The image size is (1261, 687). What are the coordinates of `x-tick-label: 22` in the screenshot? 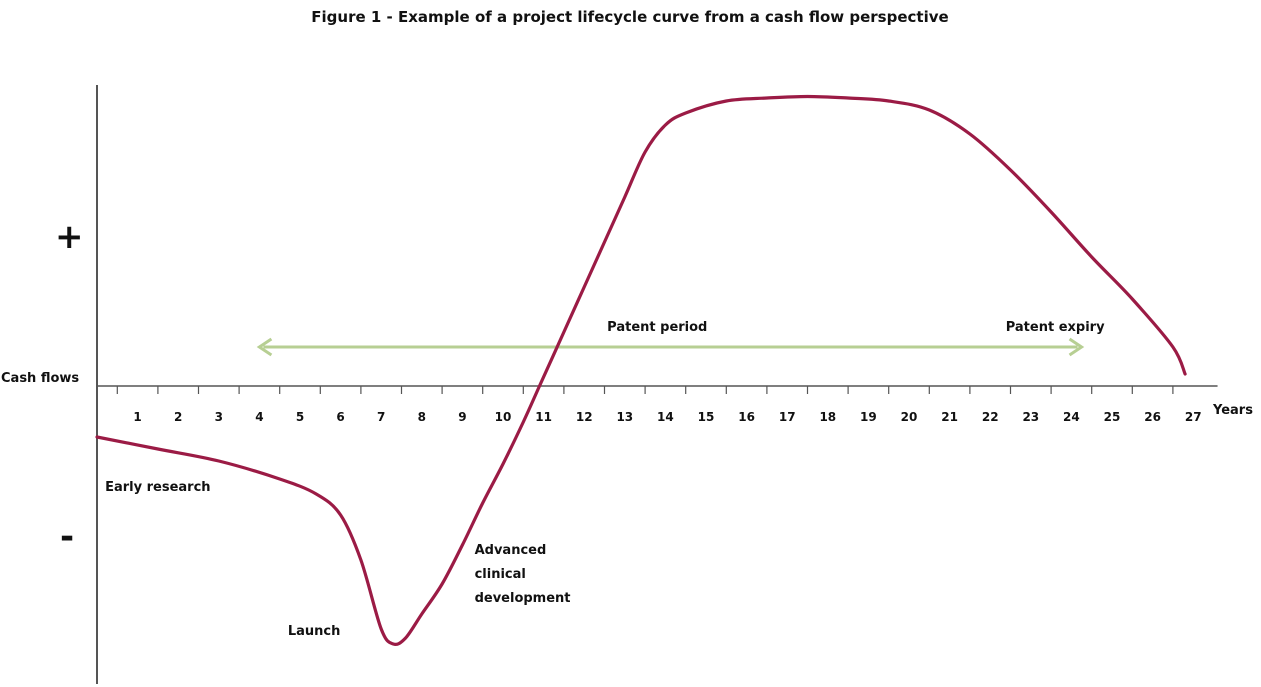 It's located at (990, 417).